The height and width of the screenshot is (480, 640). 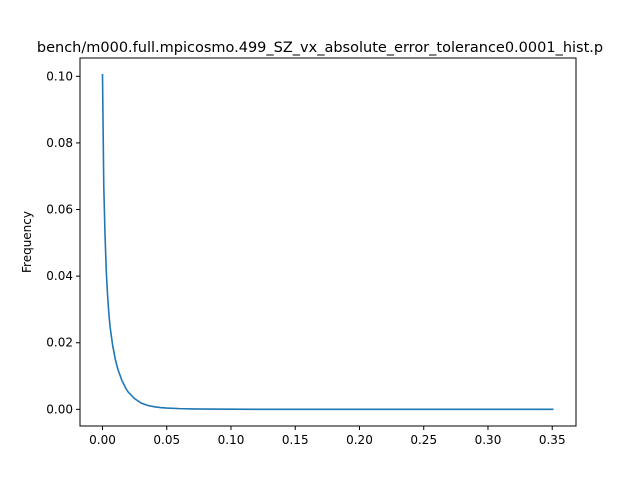 What do you see at coordinates (59, 210) in the screenshot?
I see `y-tick-label: 0.06` at bounding box center [59, 210].